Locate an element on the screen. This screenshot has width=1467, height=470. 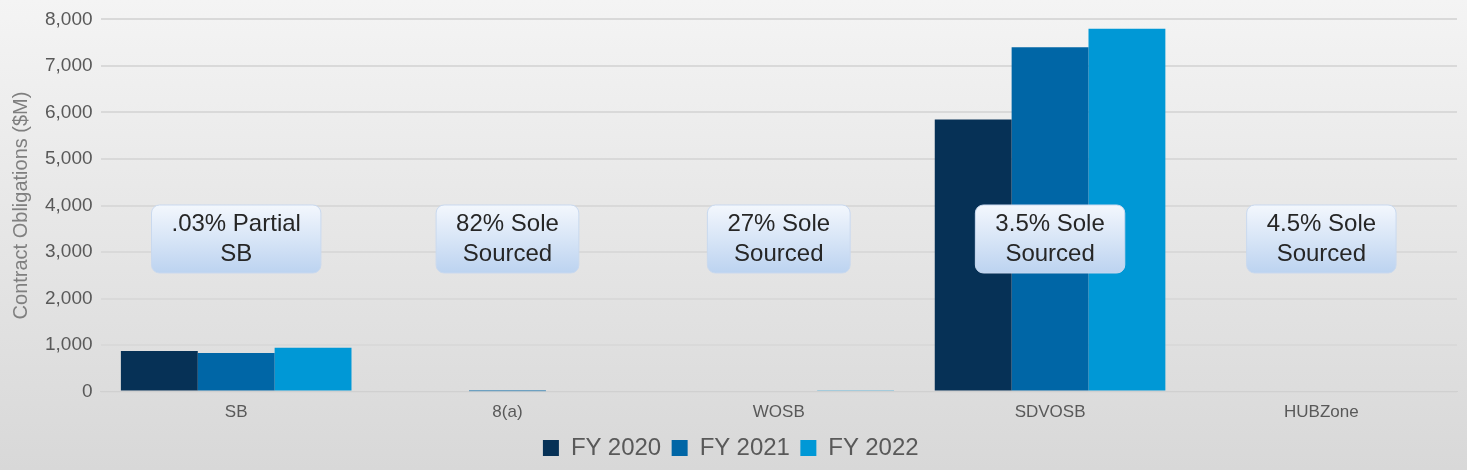
y-tick-label: 6,000 is located at coordinates (69, 111).